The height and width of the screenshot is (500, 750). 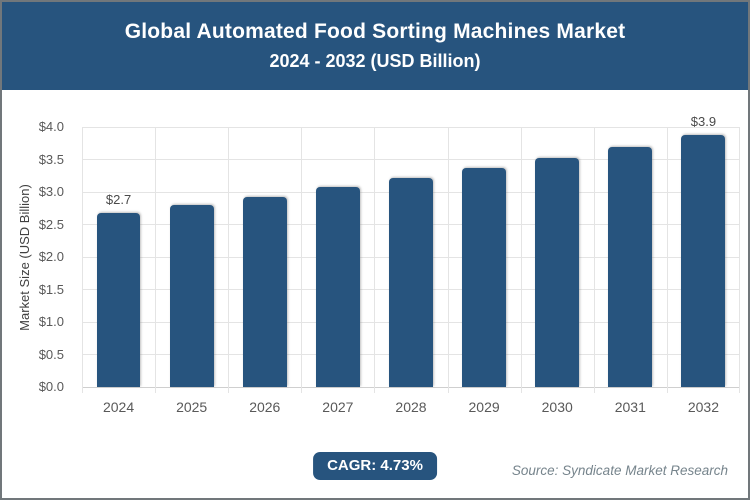 I want to click on bar-2029, so click(x=484, y=277).